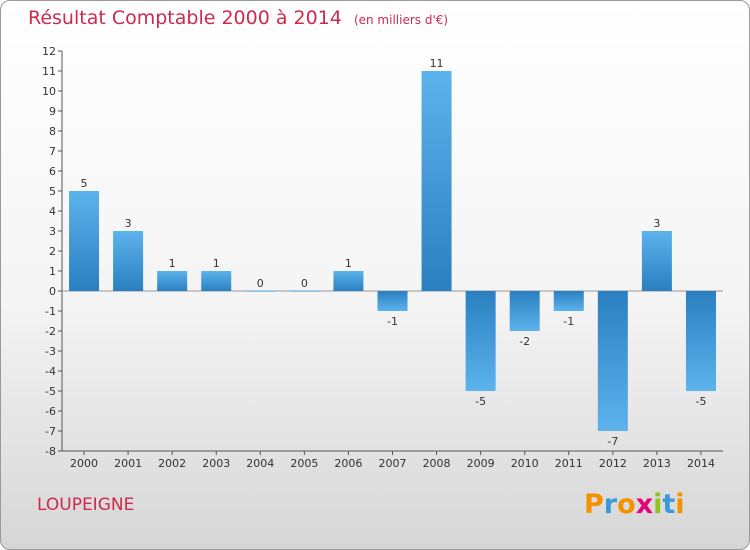  Describe the element at coordinates (50, 431) in the screenshot. I see `y-tick-label: -7` at that location.